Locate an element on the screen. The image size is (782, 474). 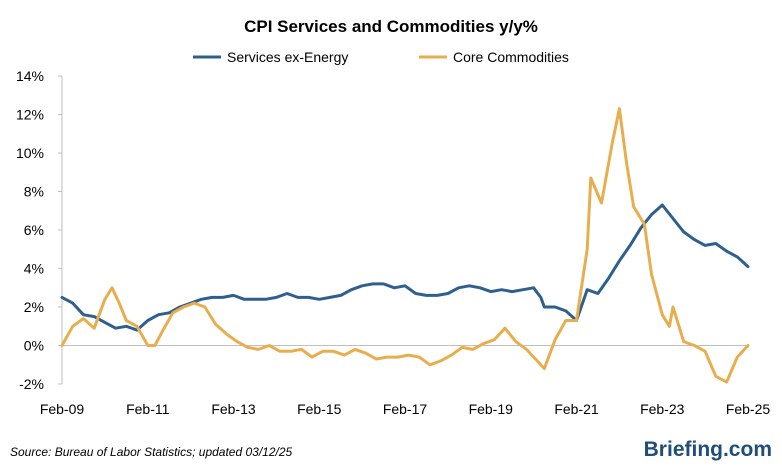
y-tick-label: 0% is located at coordinates (34, 346).